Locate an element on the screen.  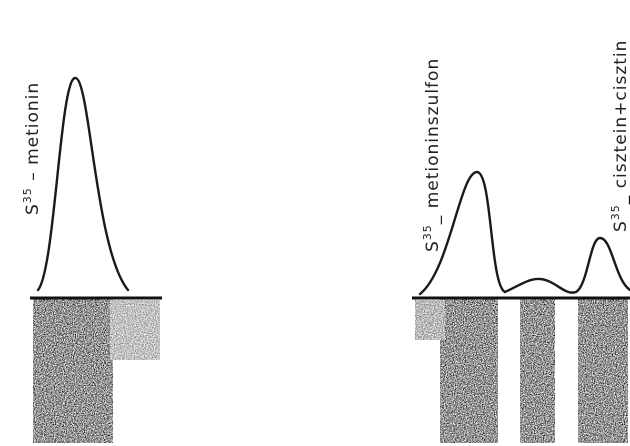
peak-label: S35_ metioninszulfon is located at coordinates (432, 155).